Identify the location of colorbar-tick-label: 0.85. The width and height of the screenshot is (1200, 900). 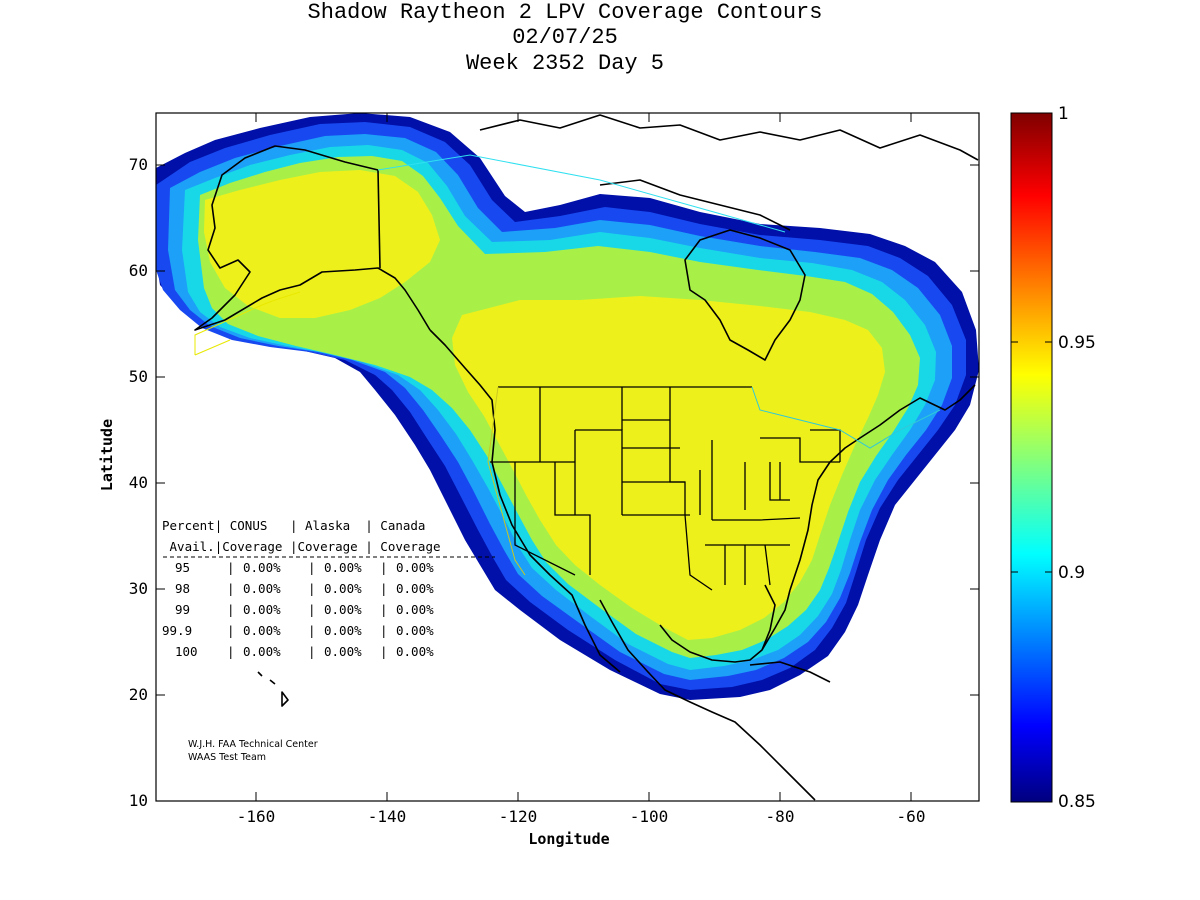
(1077, 802).